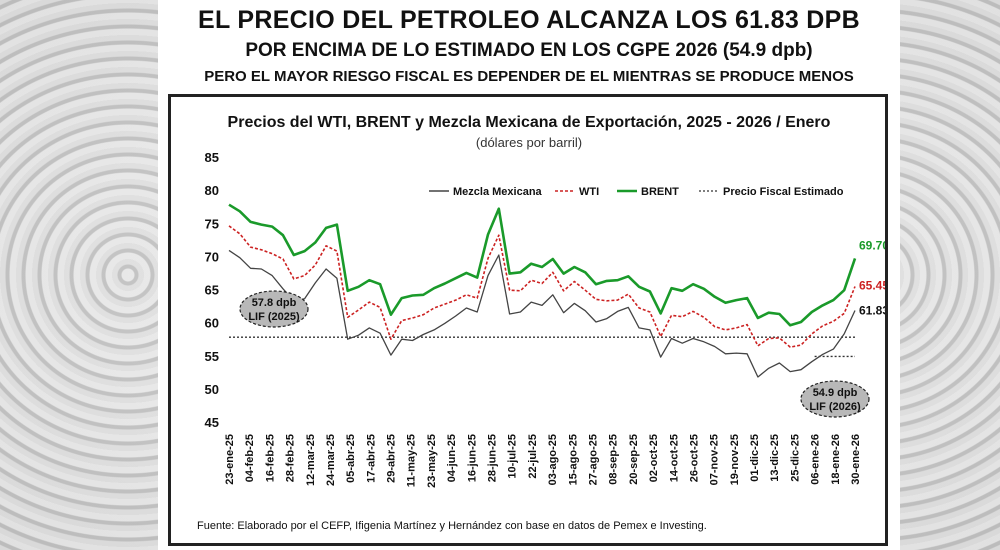 The height and width of the screenshot is (550, 1000). I want to click on badge-lif-2026-line2: LIF (2026), so click(835, 407).